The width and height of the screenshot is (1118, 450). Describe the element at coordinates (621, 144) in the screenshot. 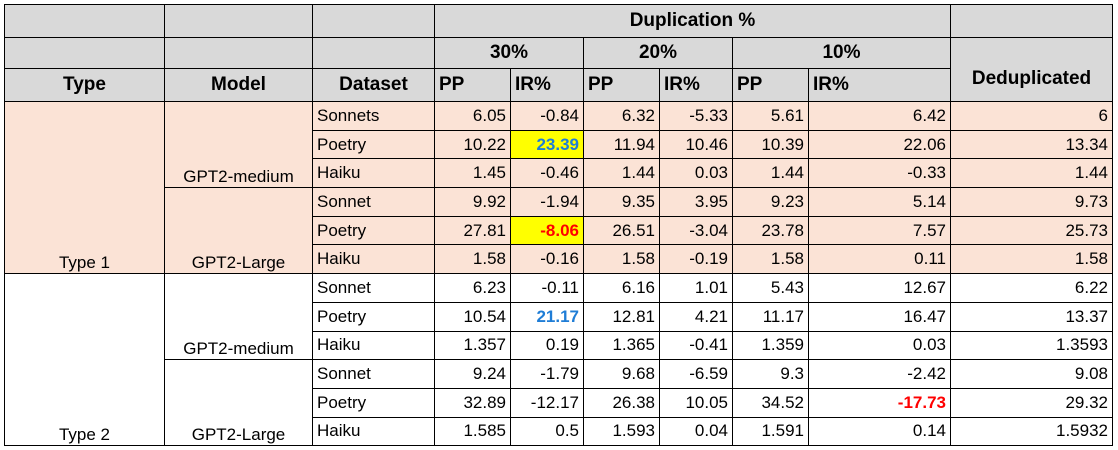

I see `pp20-cell: 11.94` at that location.